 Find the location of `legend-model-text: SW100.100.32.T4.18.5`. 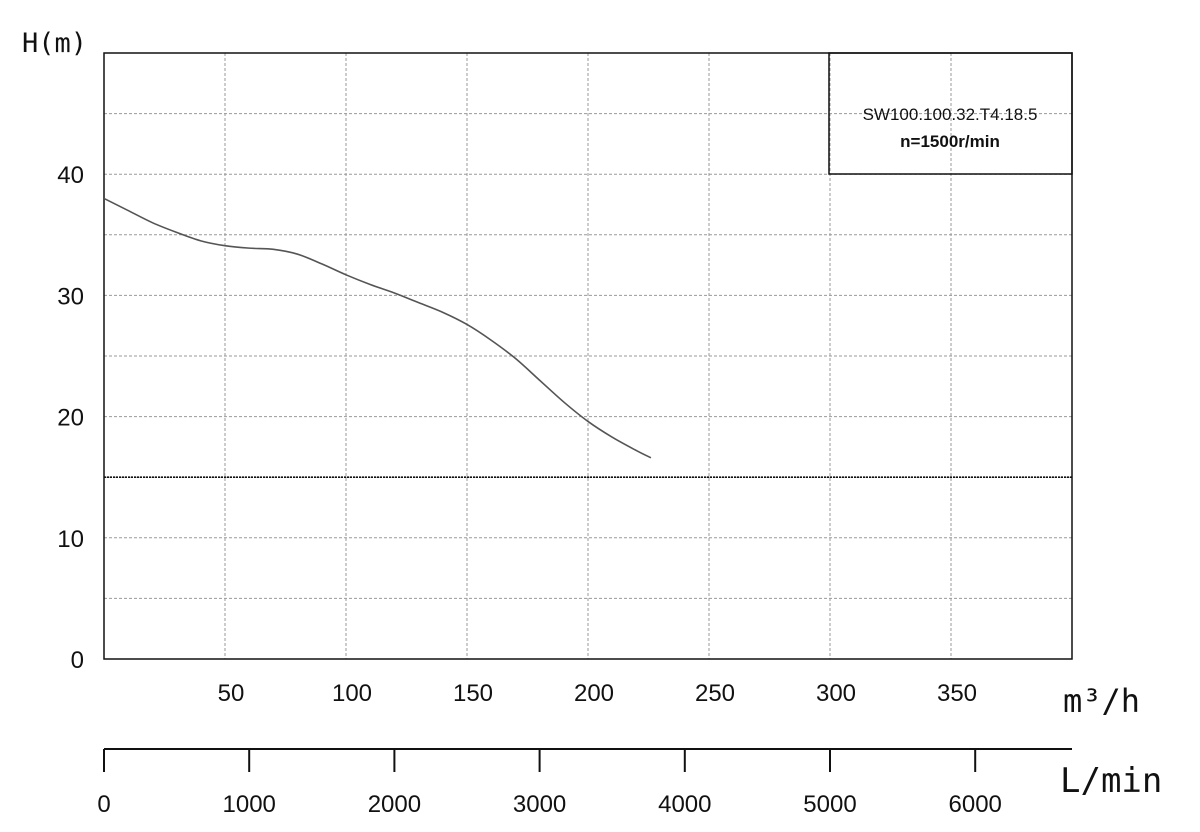

legend-model-text: SW100.100.32.T4.18.5 is located at coordinates (950, 114).